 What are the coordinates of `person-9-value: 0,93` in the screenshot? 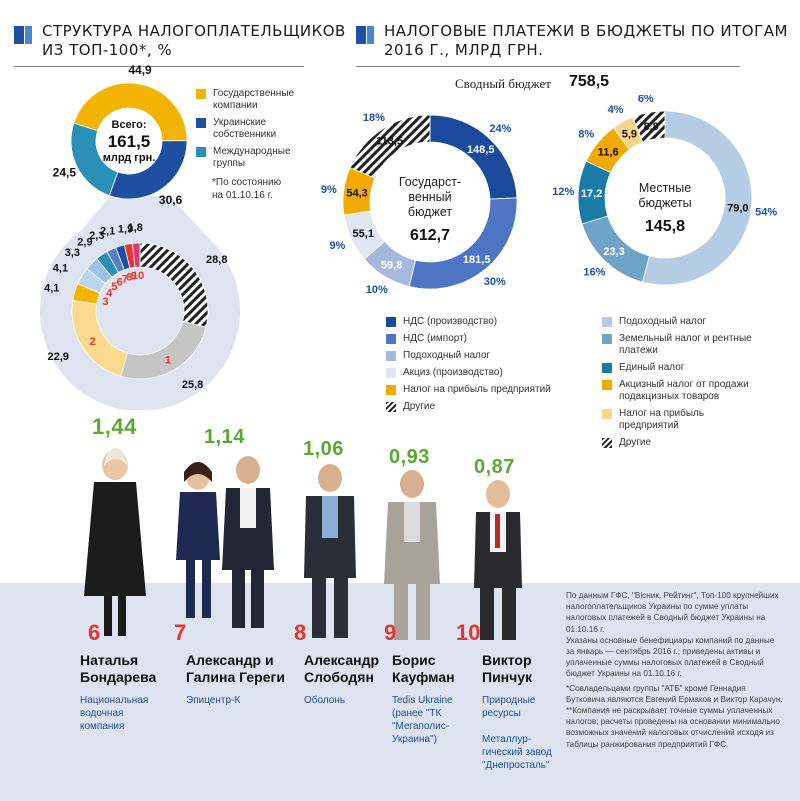 It's located at (409, 457).